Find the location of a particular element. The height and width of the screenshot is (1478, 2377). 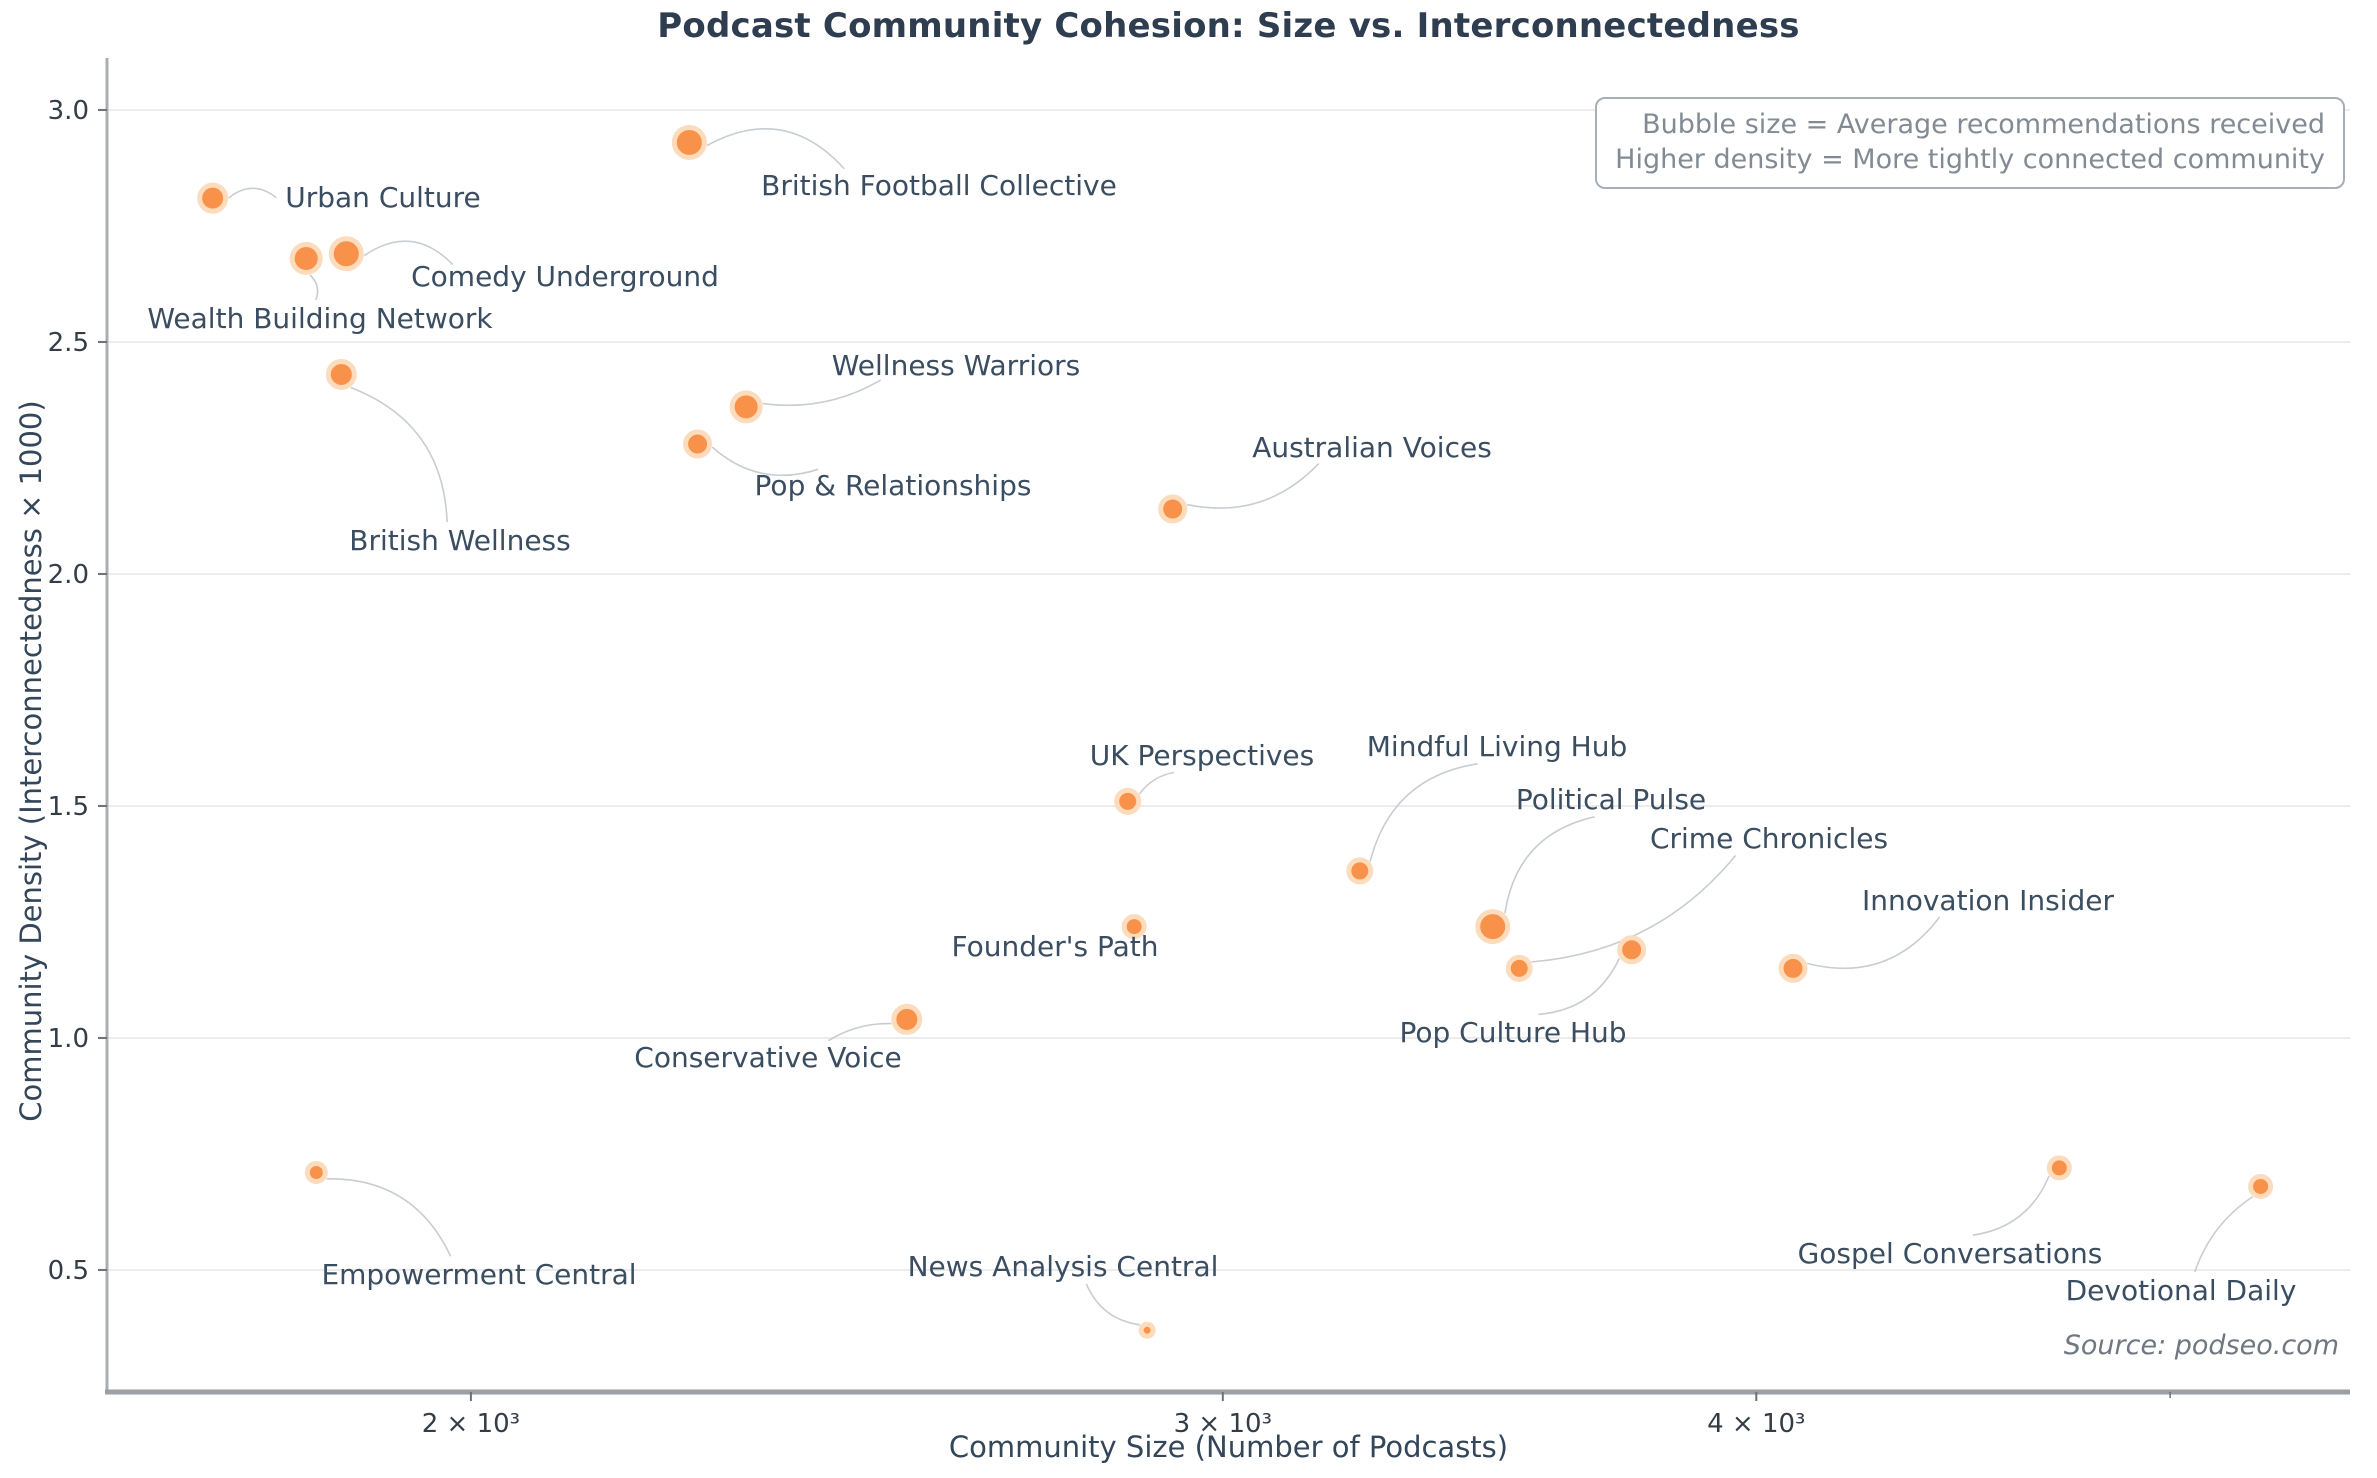

bubble-devotional-daily is located at coordinates (2261, 1186).